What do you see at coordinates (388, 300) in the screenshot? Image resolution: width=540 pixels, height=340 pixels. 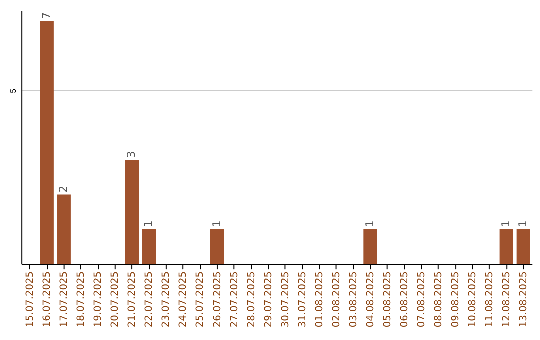 I see `x-tick-label: 05.08.2025` at bounding box center [388, 300].